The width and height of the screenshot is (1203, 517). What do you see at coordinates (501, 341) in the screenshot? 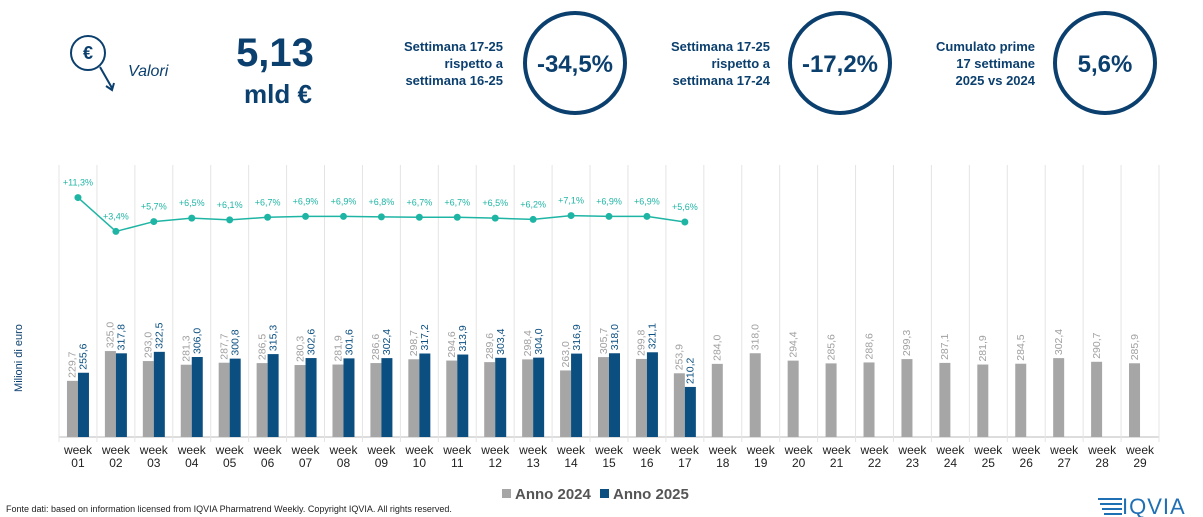
I see `bar-value-label: 303,4` at bounding box center [501, 341].